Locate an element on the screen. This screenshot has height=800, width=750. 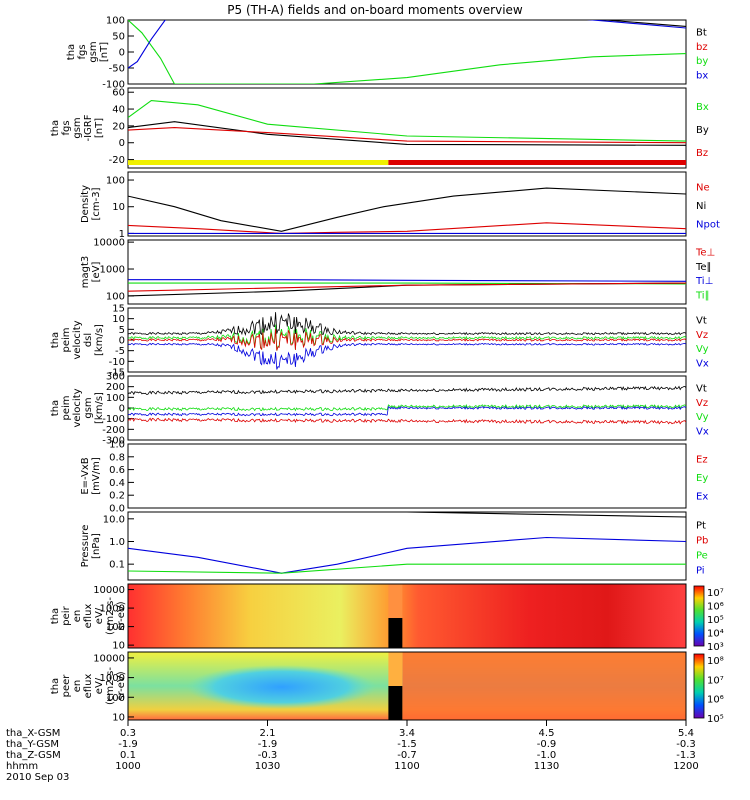
ylabel-line: [mV/m] is located at coordinates (96, 476).